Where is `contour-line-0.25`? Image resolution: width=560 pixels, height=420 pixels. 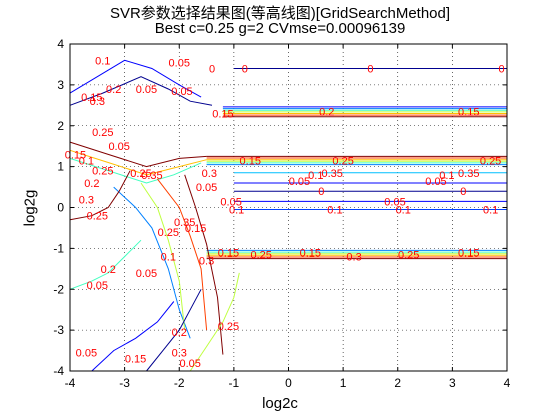
contour-line-0.25 is located at coordinates (182, 254).